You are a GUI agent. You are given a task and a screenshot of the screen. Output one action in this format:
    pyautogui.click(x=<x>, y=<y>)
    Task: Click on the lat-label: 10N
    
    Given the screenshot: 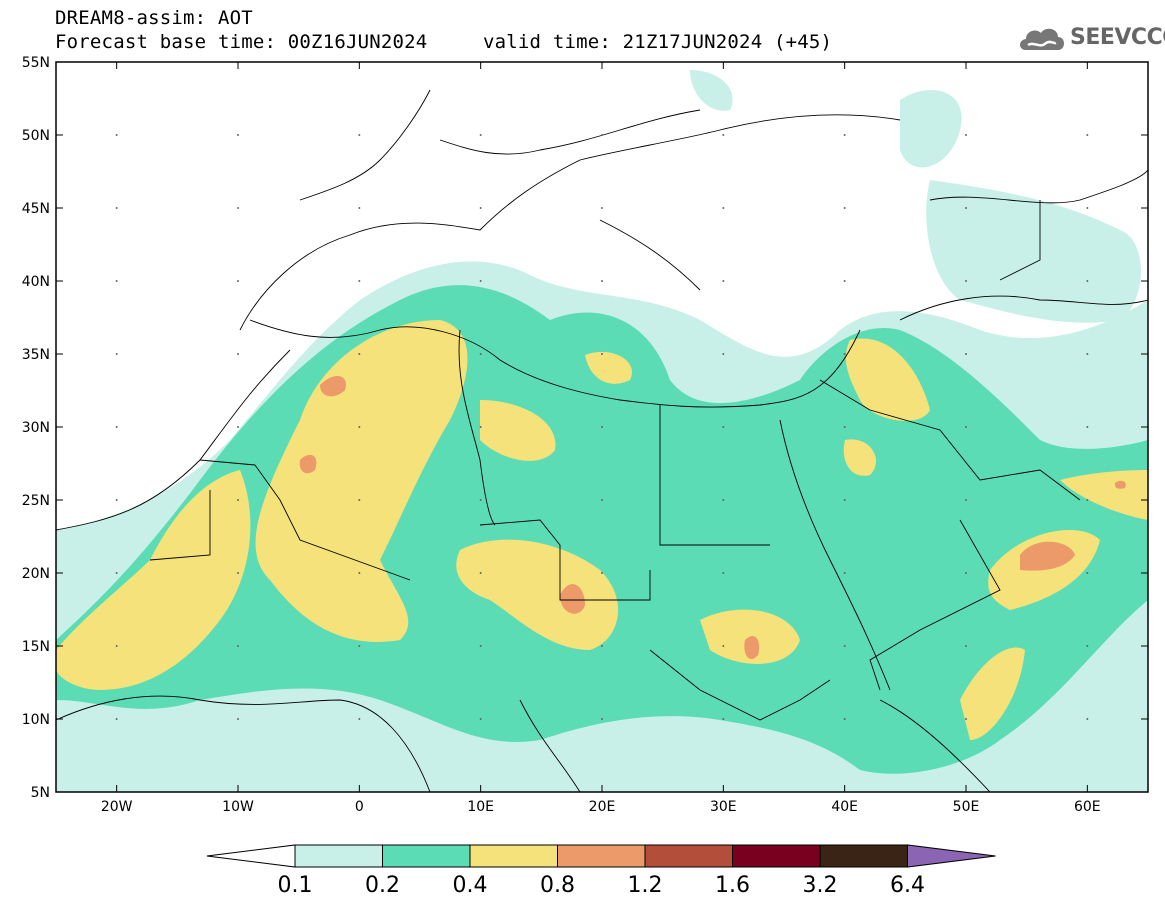 What is the action you would take?
    pyautogui.click(x=36, y=720)
    